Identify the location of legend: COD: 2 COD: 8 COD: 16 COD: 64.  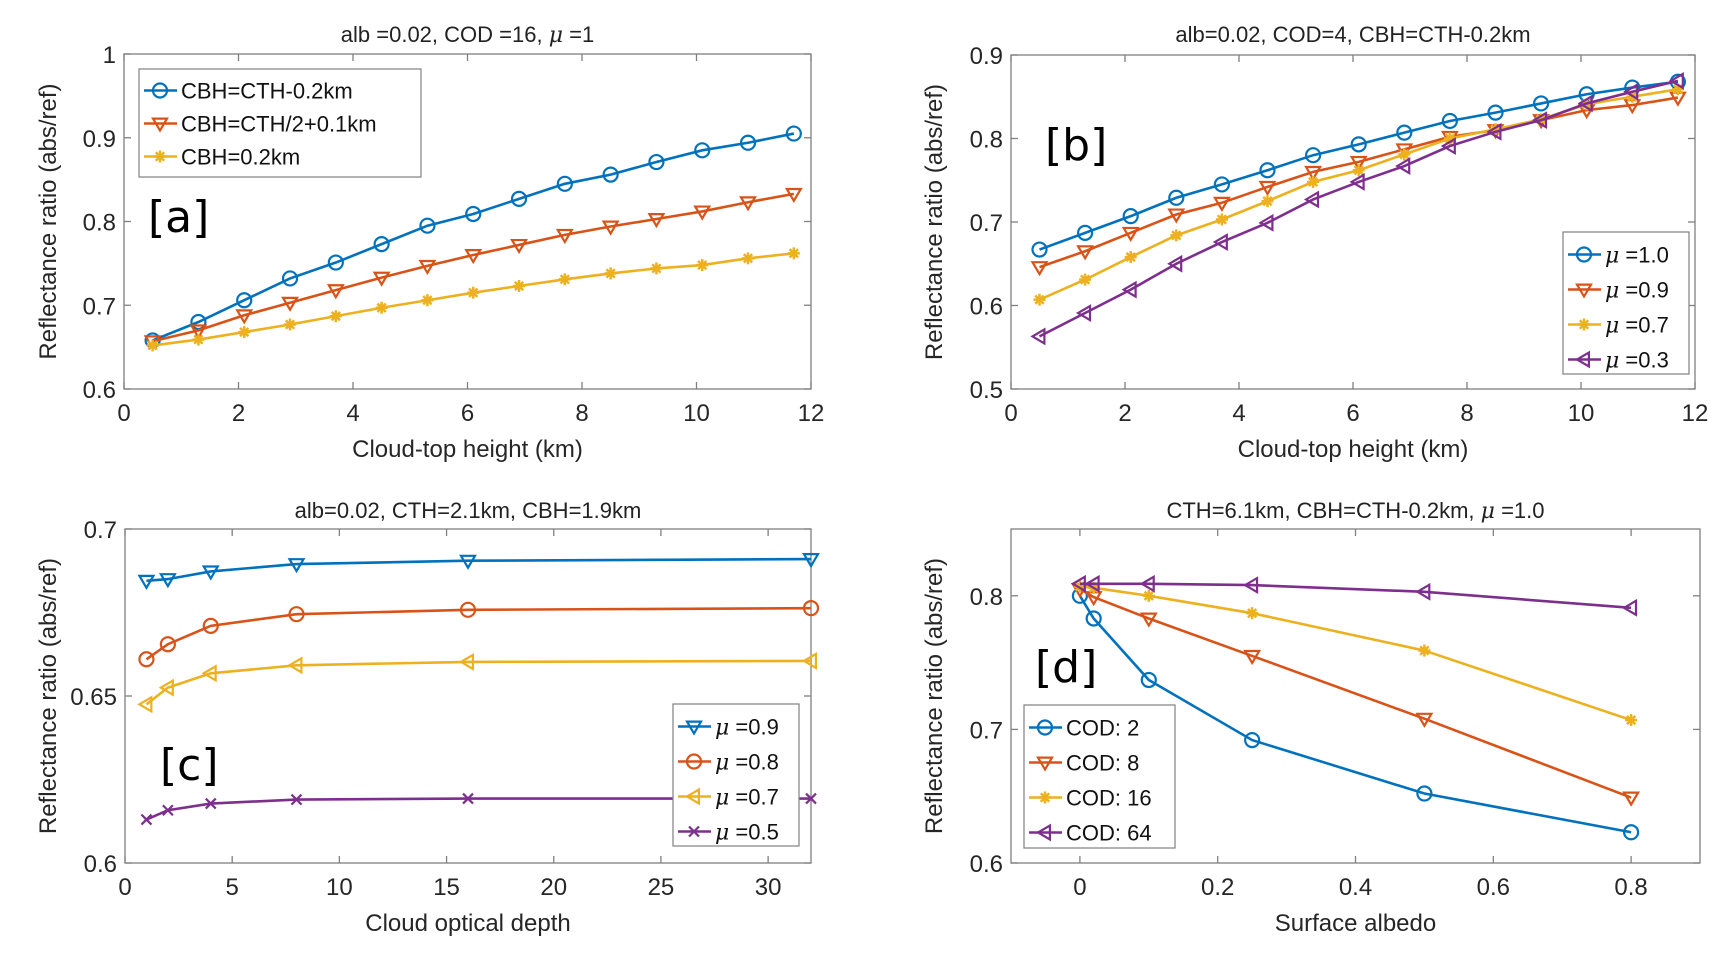
(1099, 776).